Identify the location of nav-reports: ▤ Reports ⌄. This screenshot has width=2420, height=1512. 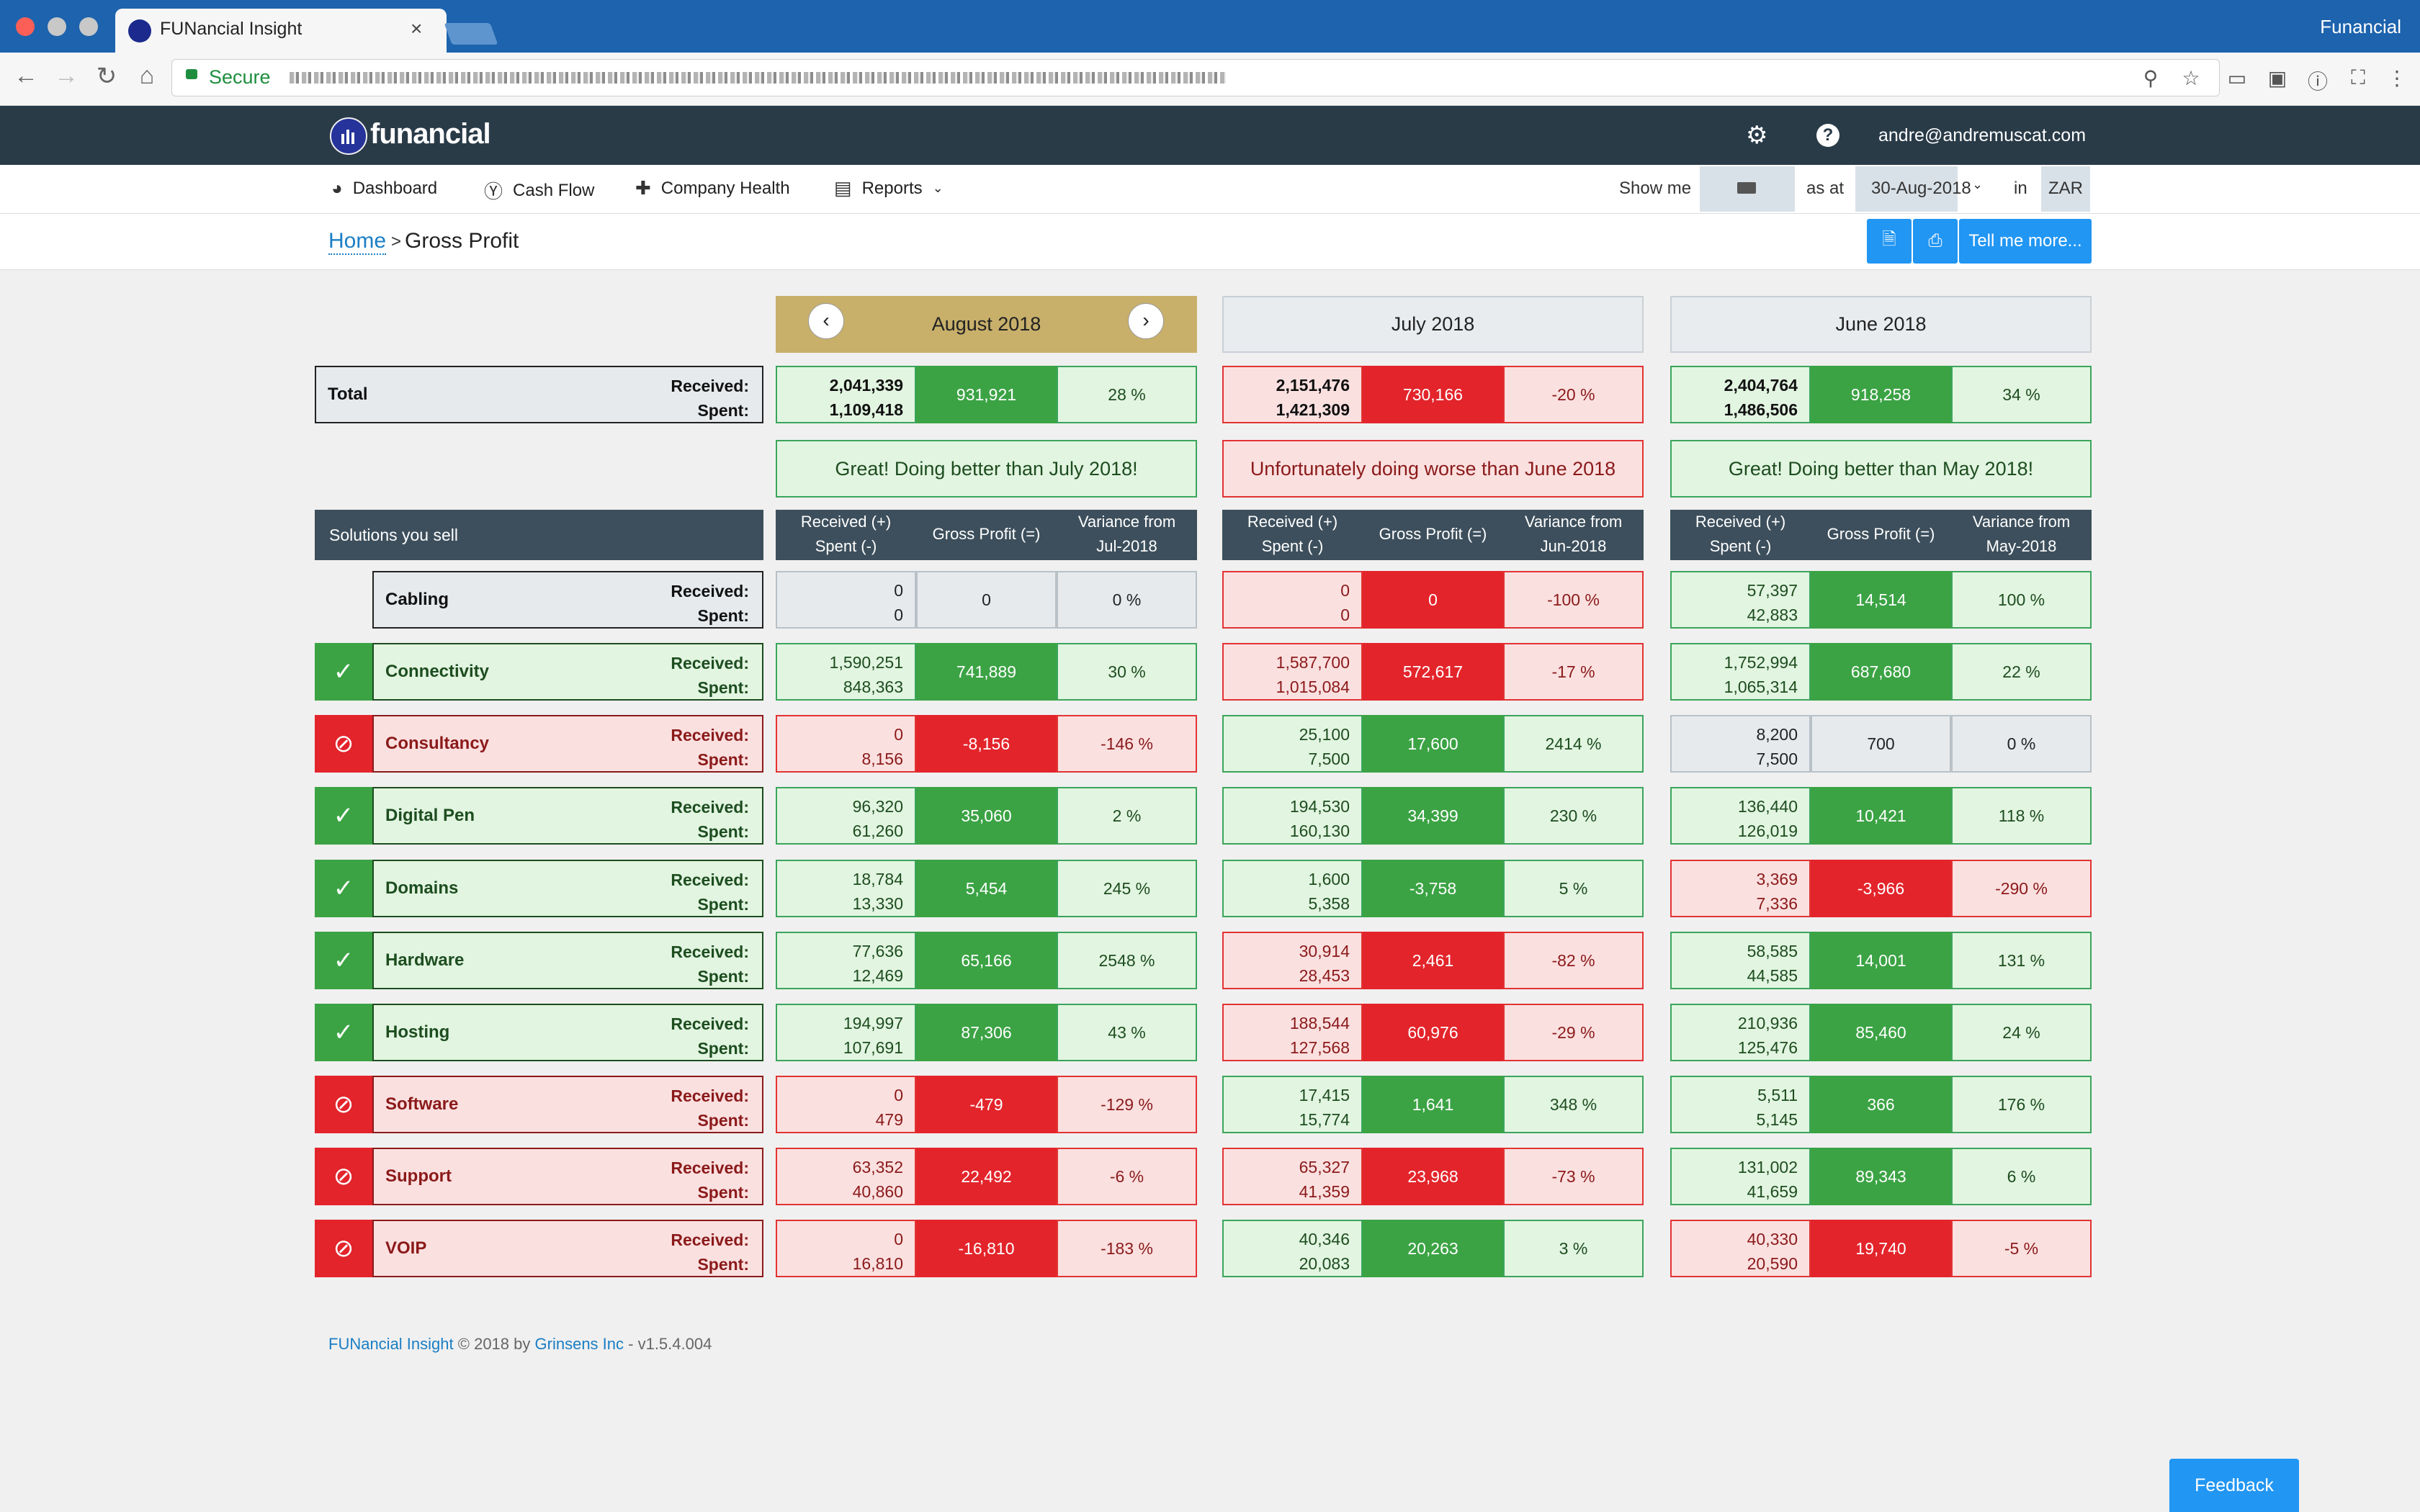
(889, 188).